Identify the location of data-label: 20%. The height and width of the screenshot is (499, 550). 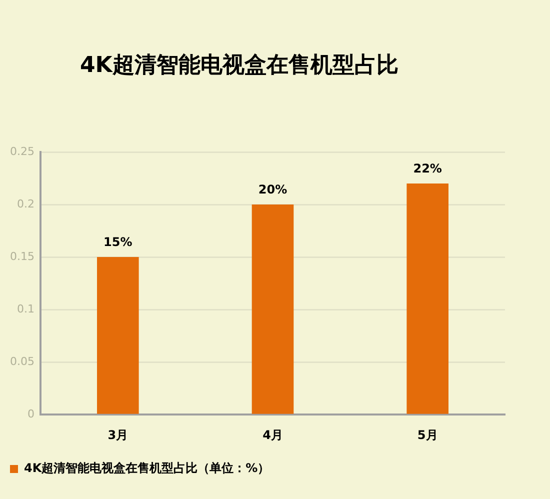
(273, 189).